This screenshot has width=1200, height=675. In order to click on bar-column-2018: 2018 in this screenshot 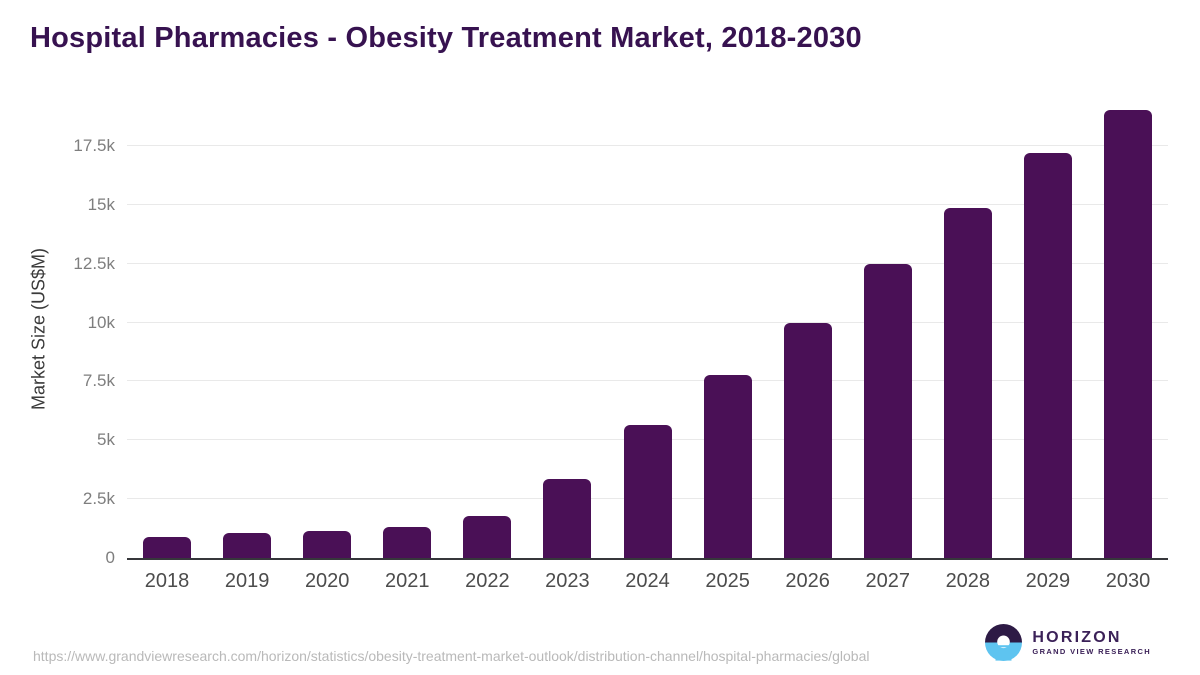, I will do `click(167, 346)`.